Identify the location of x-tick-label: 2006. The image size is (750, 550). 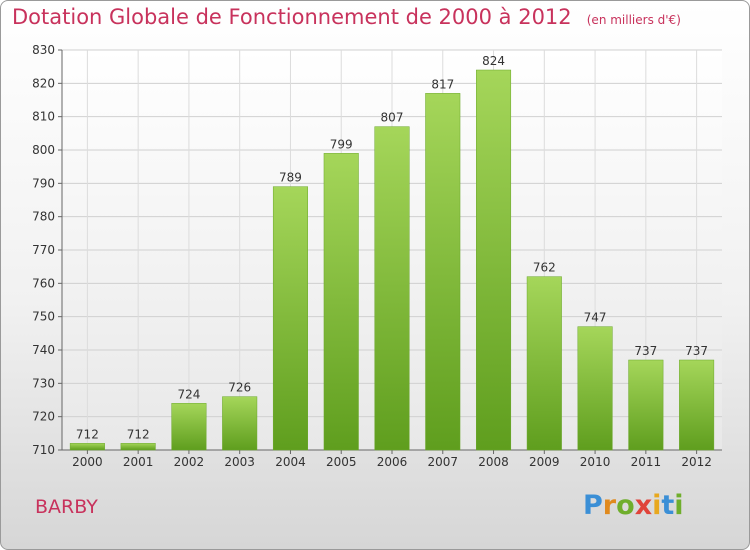
(392, 462).